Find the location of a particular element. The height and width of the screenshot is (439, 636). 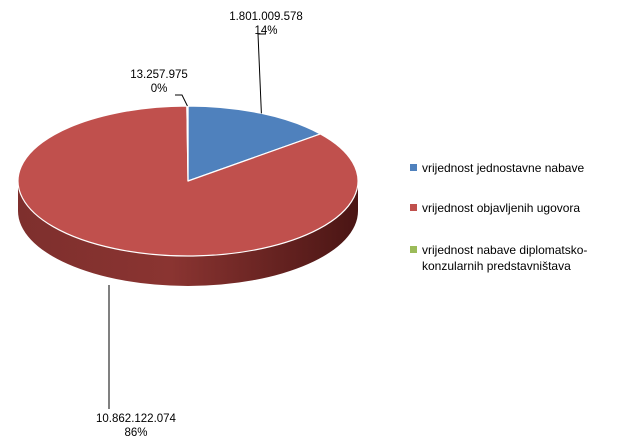

data-label-percent-0: 14% is located at coordinates (265, 31).